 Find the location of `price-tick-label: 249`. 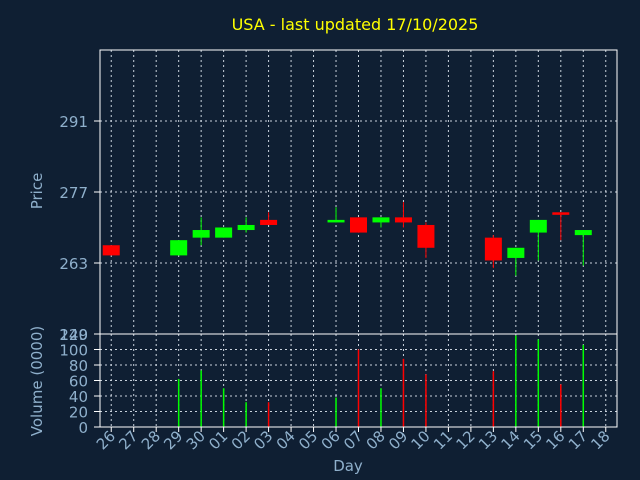

price-tick-label: 249 is located at coordinates (73, 335).